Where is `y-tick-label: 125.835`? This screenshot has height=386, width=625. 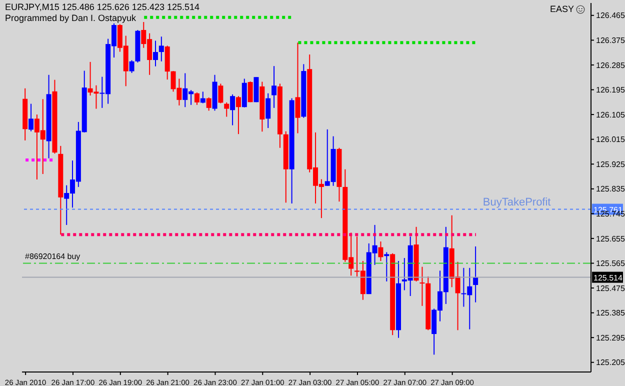
y-tick-label: 125.835 is located at coordinates (610, 189).